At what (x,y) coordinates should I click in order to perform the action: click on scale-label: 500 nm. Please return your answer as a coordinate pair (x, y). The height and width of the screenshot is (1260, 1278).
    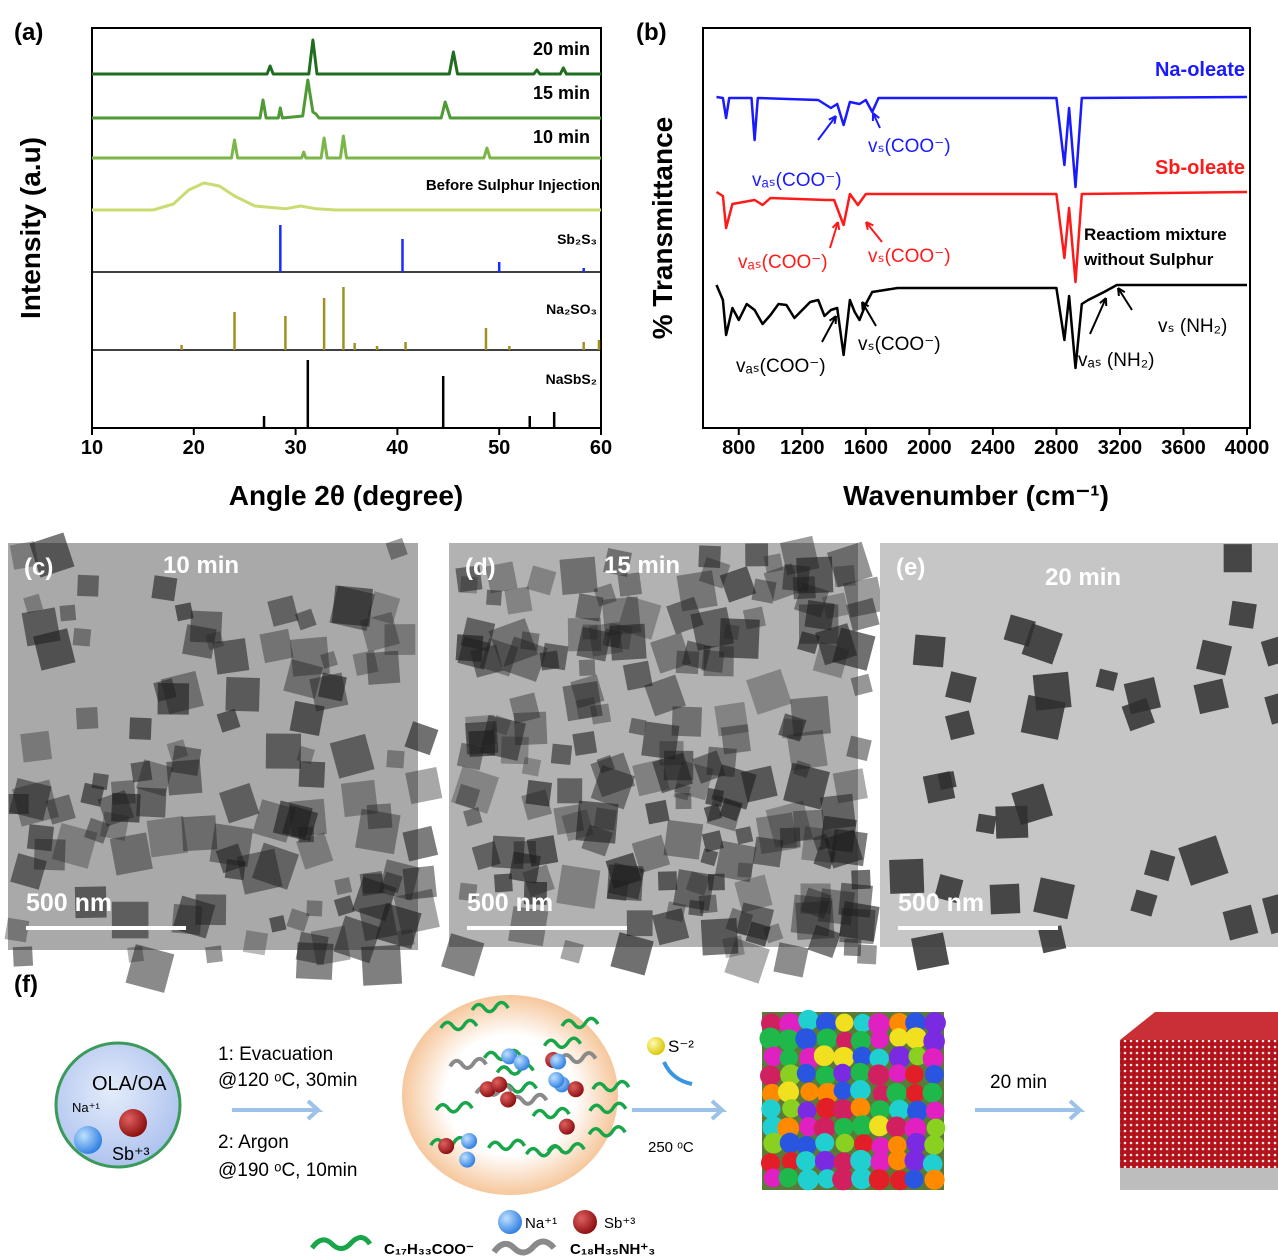
    Looking at the image, I should click on (510, 903).